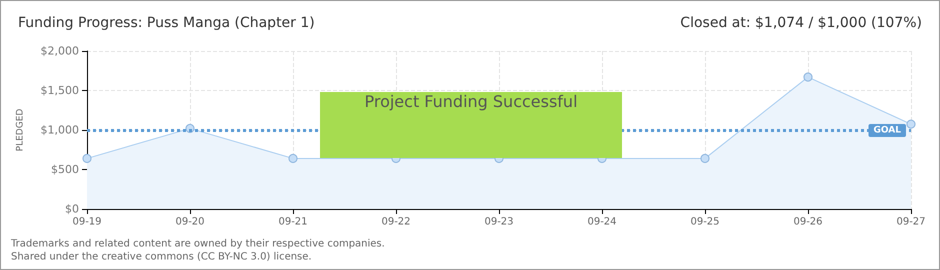 The width and height of the screenshot is (940, 270). I want to click on x-tick-label: 09-23, so click(499, 222).